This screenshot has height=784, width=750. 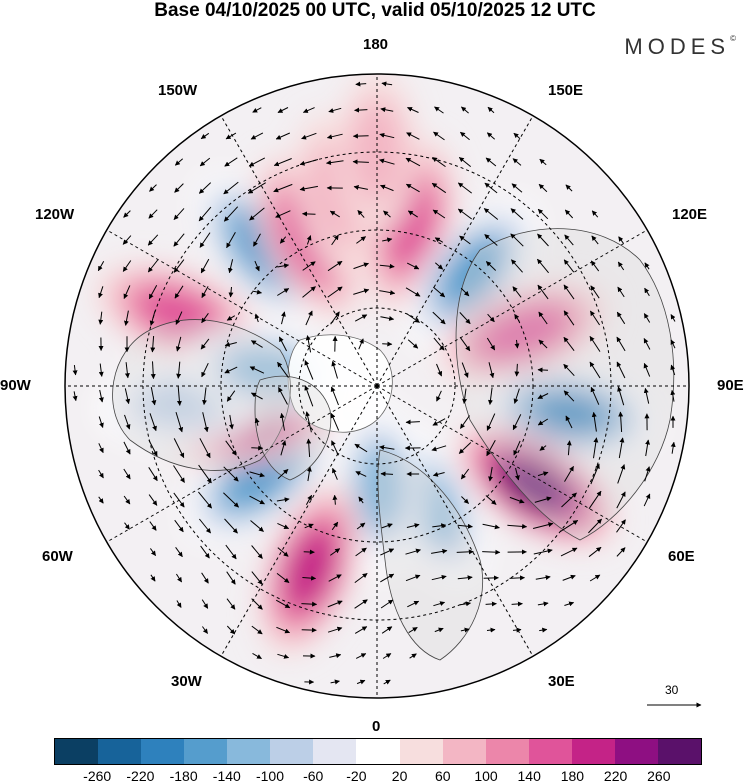 What do you see at coordinates (227, 776) in the screenshot?
I see `colorbar-tick-label: -140` at bounding box center [227, 776].